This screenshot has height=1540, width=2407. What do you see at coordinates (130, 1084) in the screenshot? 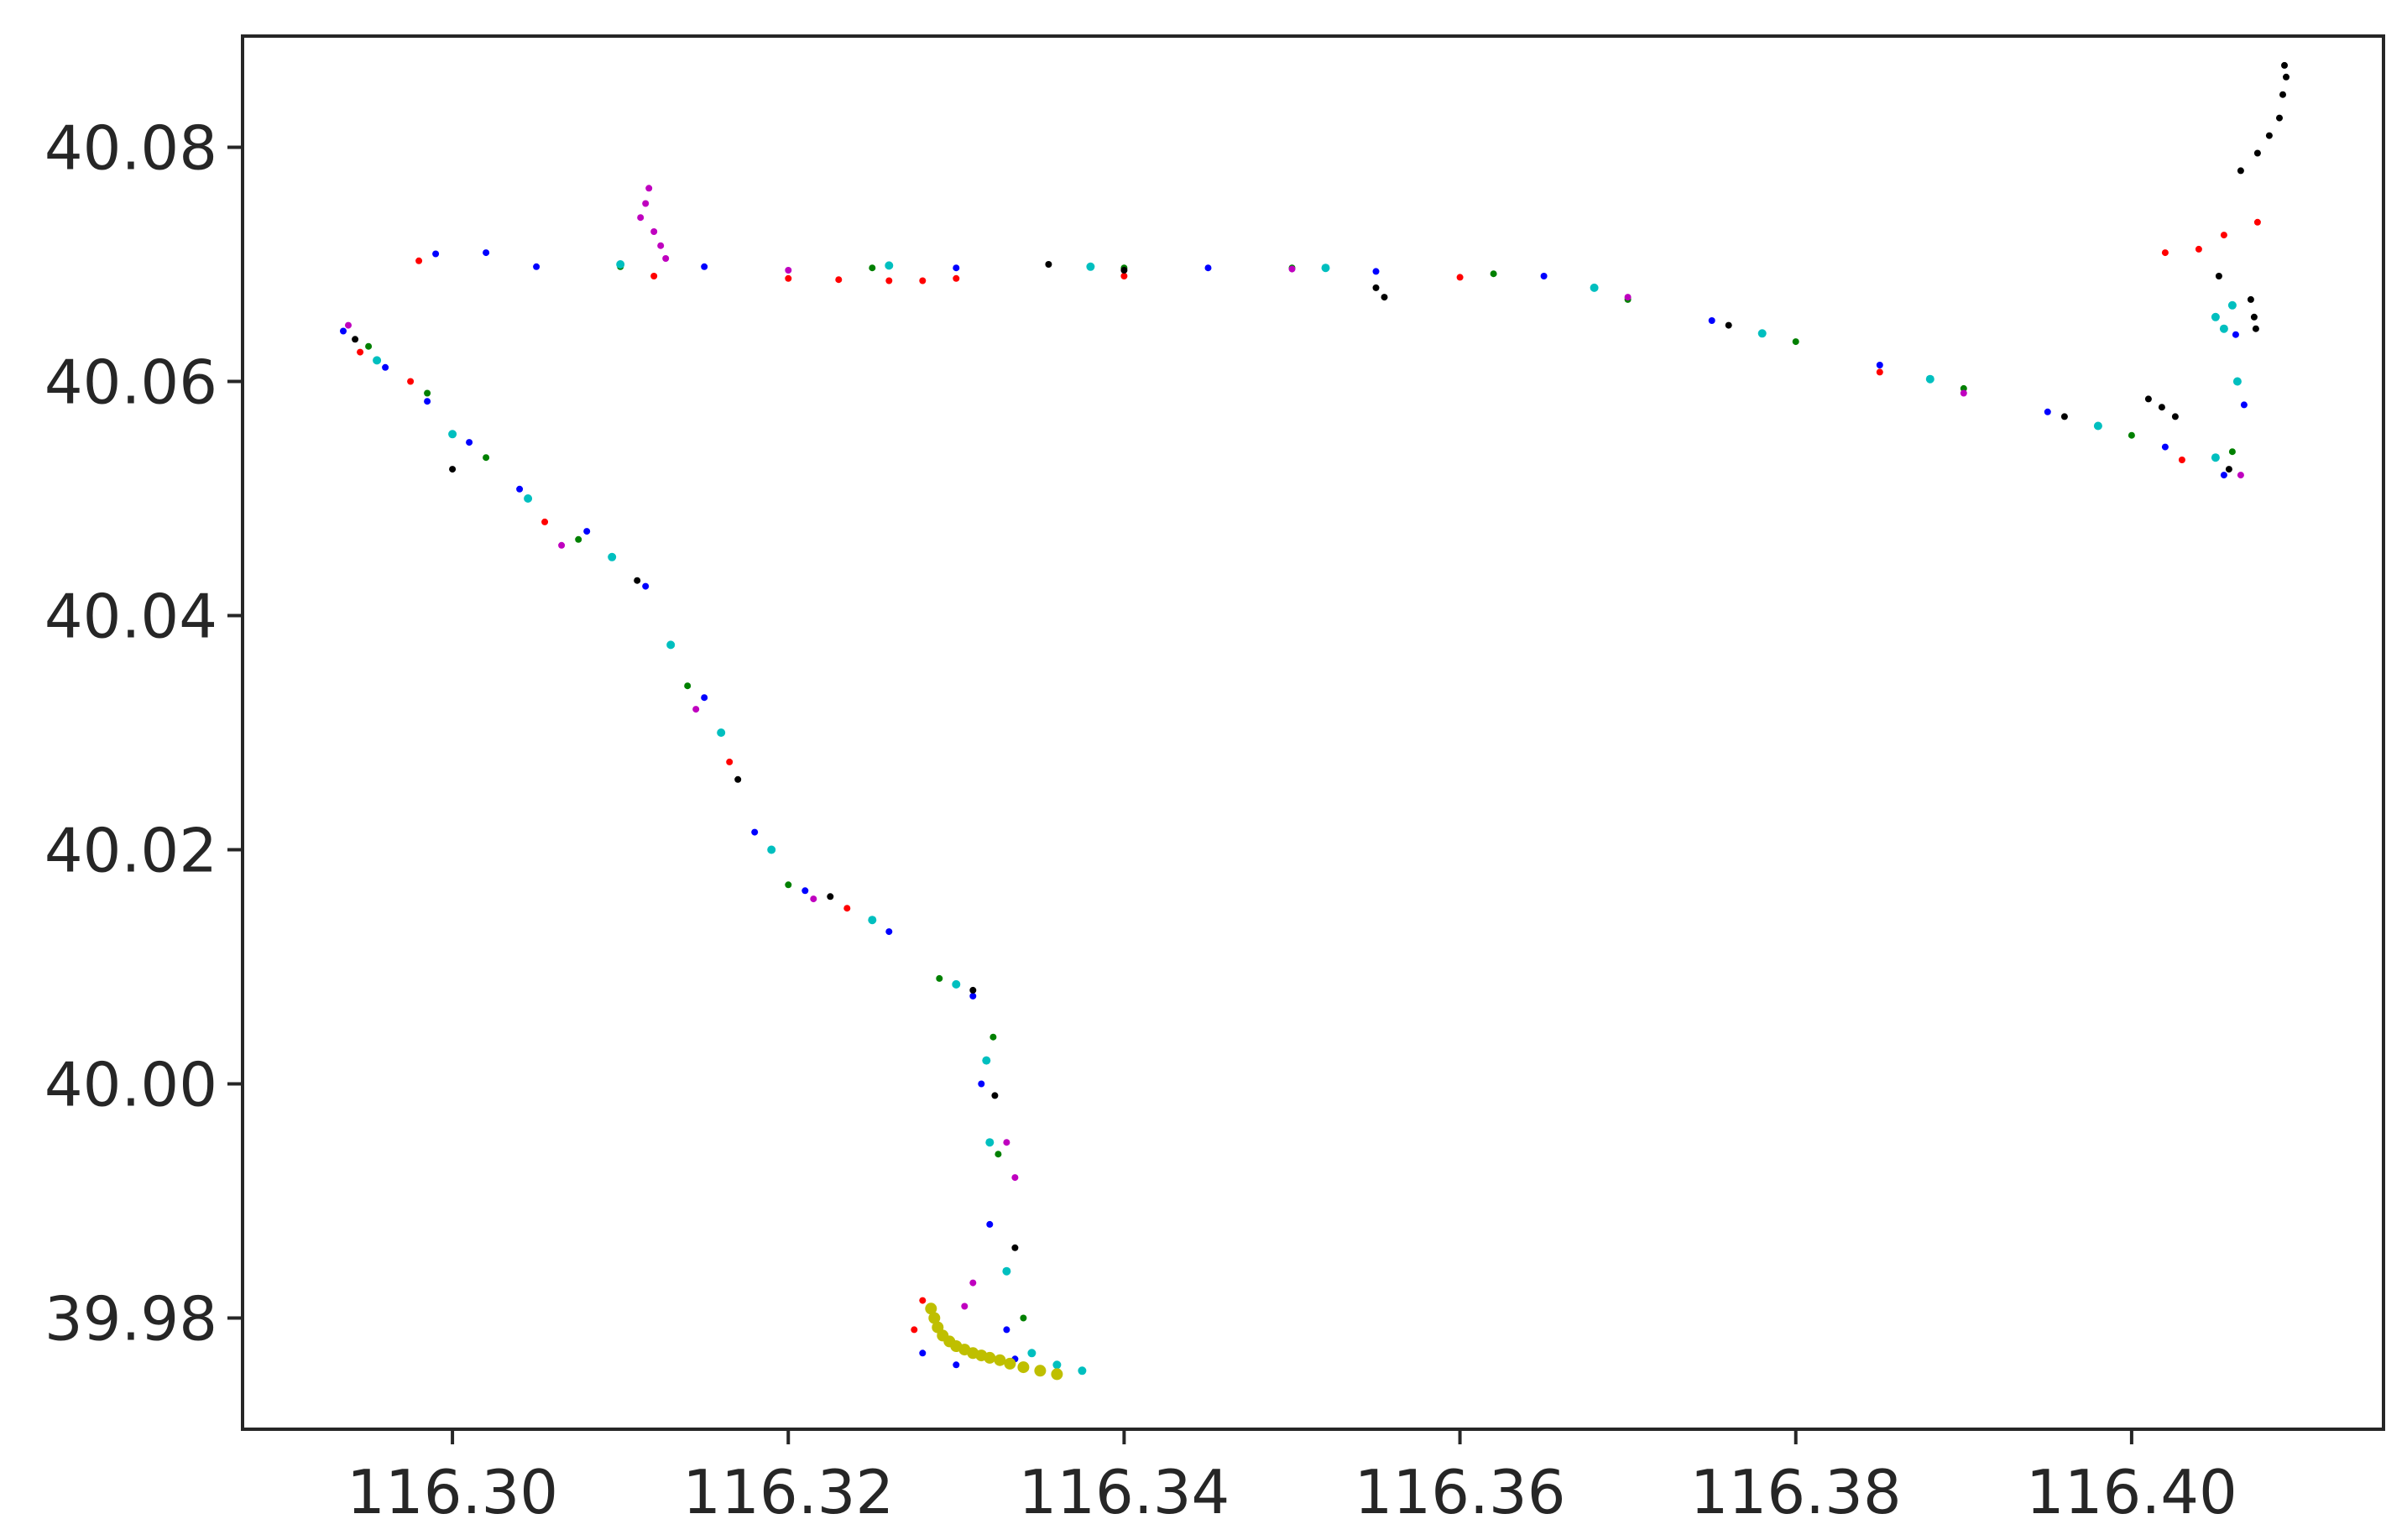
I see `y-tick-label: 40.00` at bounding box center [130, 1084].